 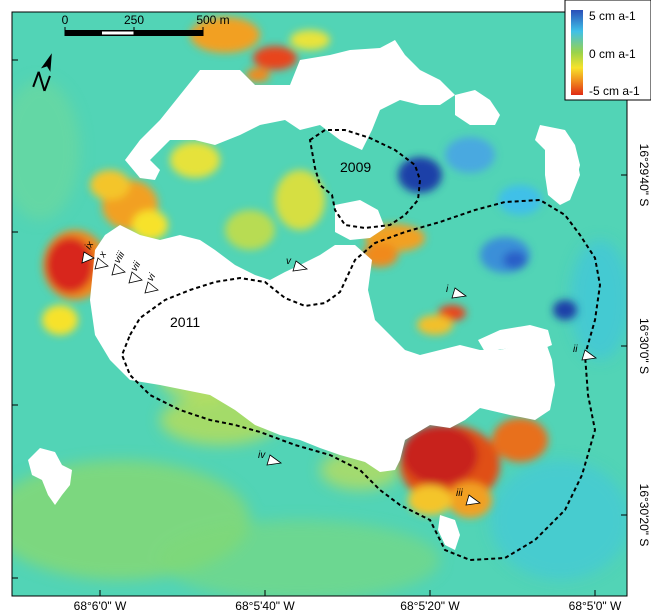 What do you see at coordinates (185, 322) in the screenshot?
I see `outline-label-2011: 2011` at bounding box center [185, 322].